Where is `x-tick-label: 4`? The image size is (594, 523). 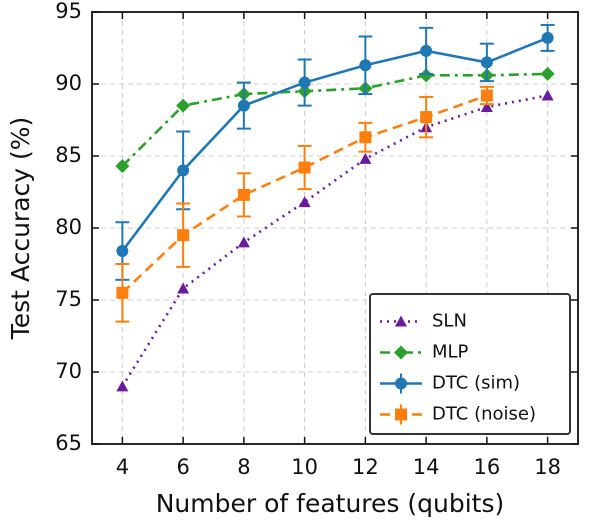
x-tick-label: 4 is located at coordinates (122, 467).